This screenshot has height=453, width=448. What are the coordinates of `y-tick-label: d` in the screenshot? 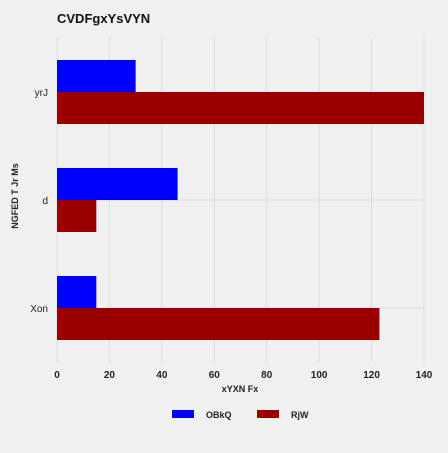 It's located at (45, 201).